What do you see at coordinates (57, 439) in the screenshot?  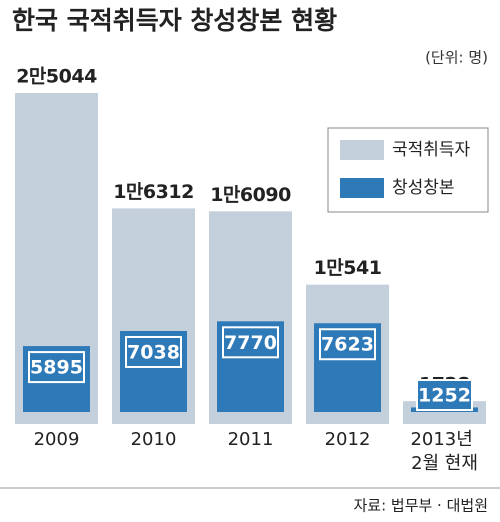 I see `x-tick-label: 2009` at bounding box center [57, 439].